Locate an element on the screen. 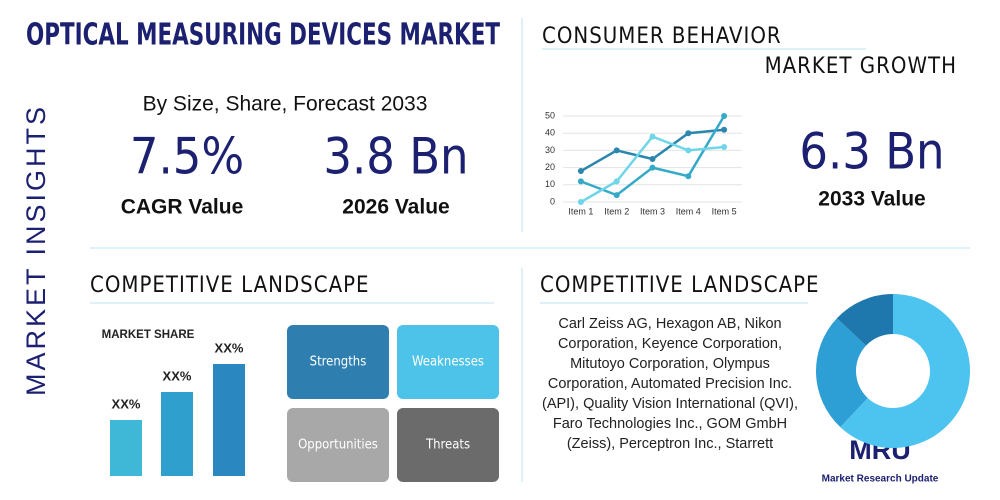 This screenshot has width=1000, height=500. swot-label: Strengths is located at coordinates (338, 362).